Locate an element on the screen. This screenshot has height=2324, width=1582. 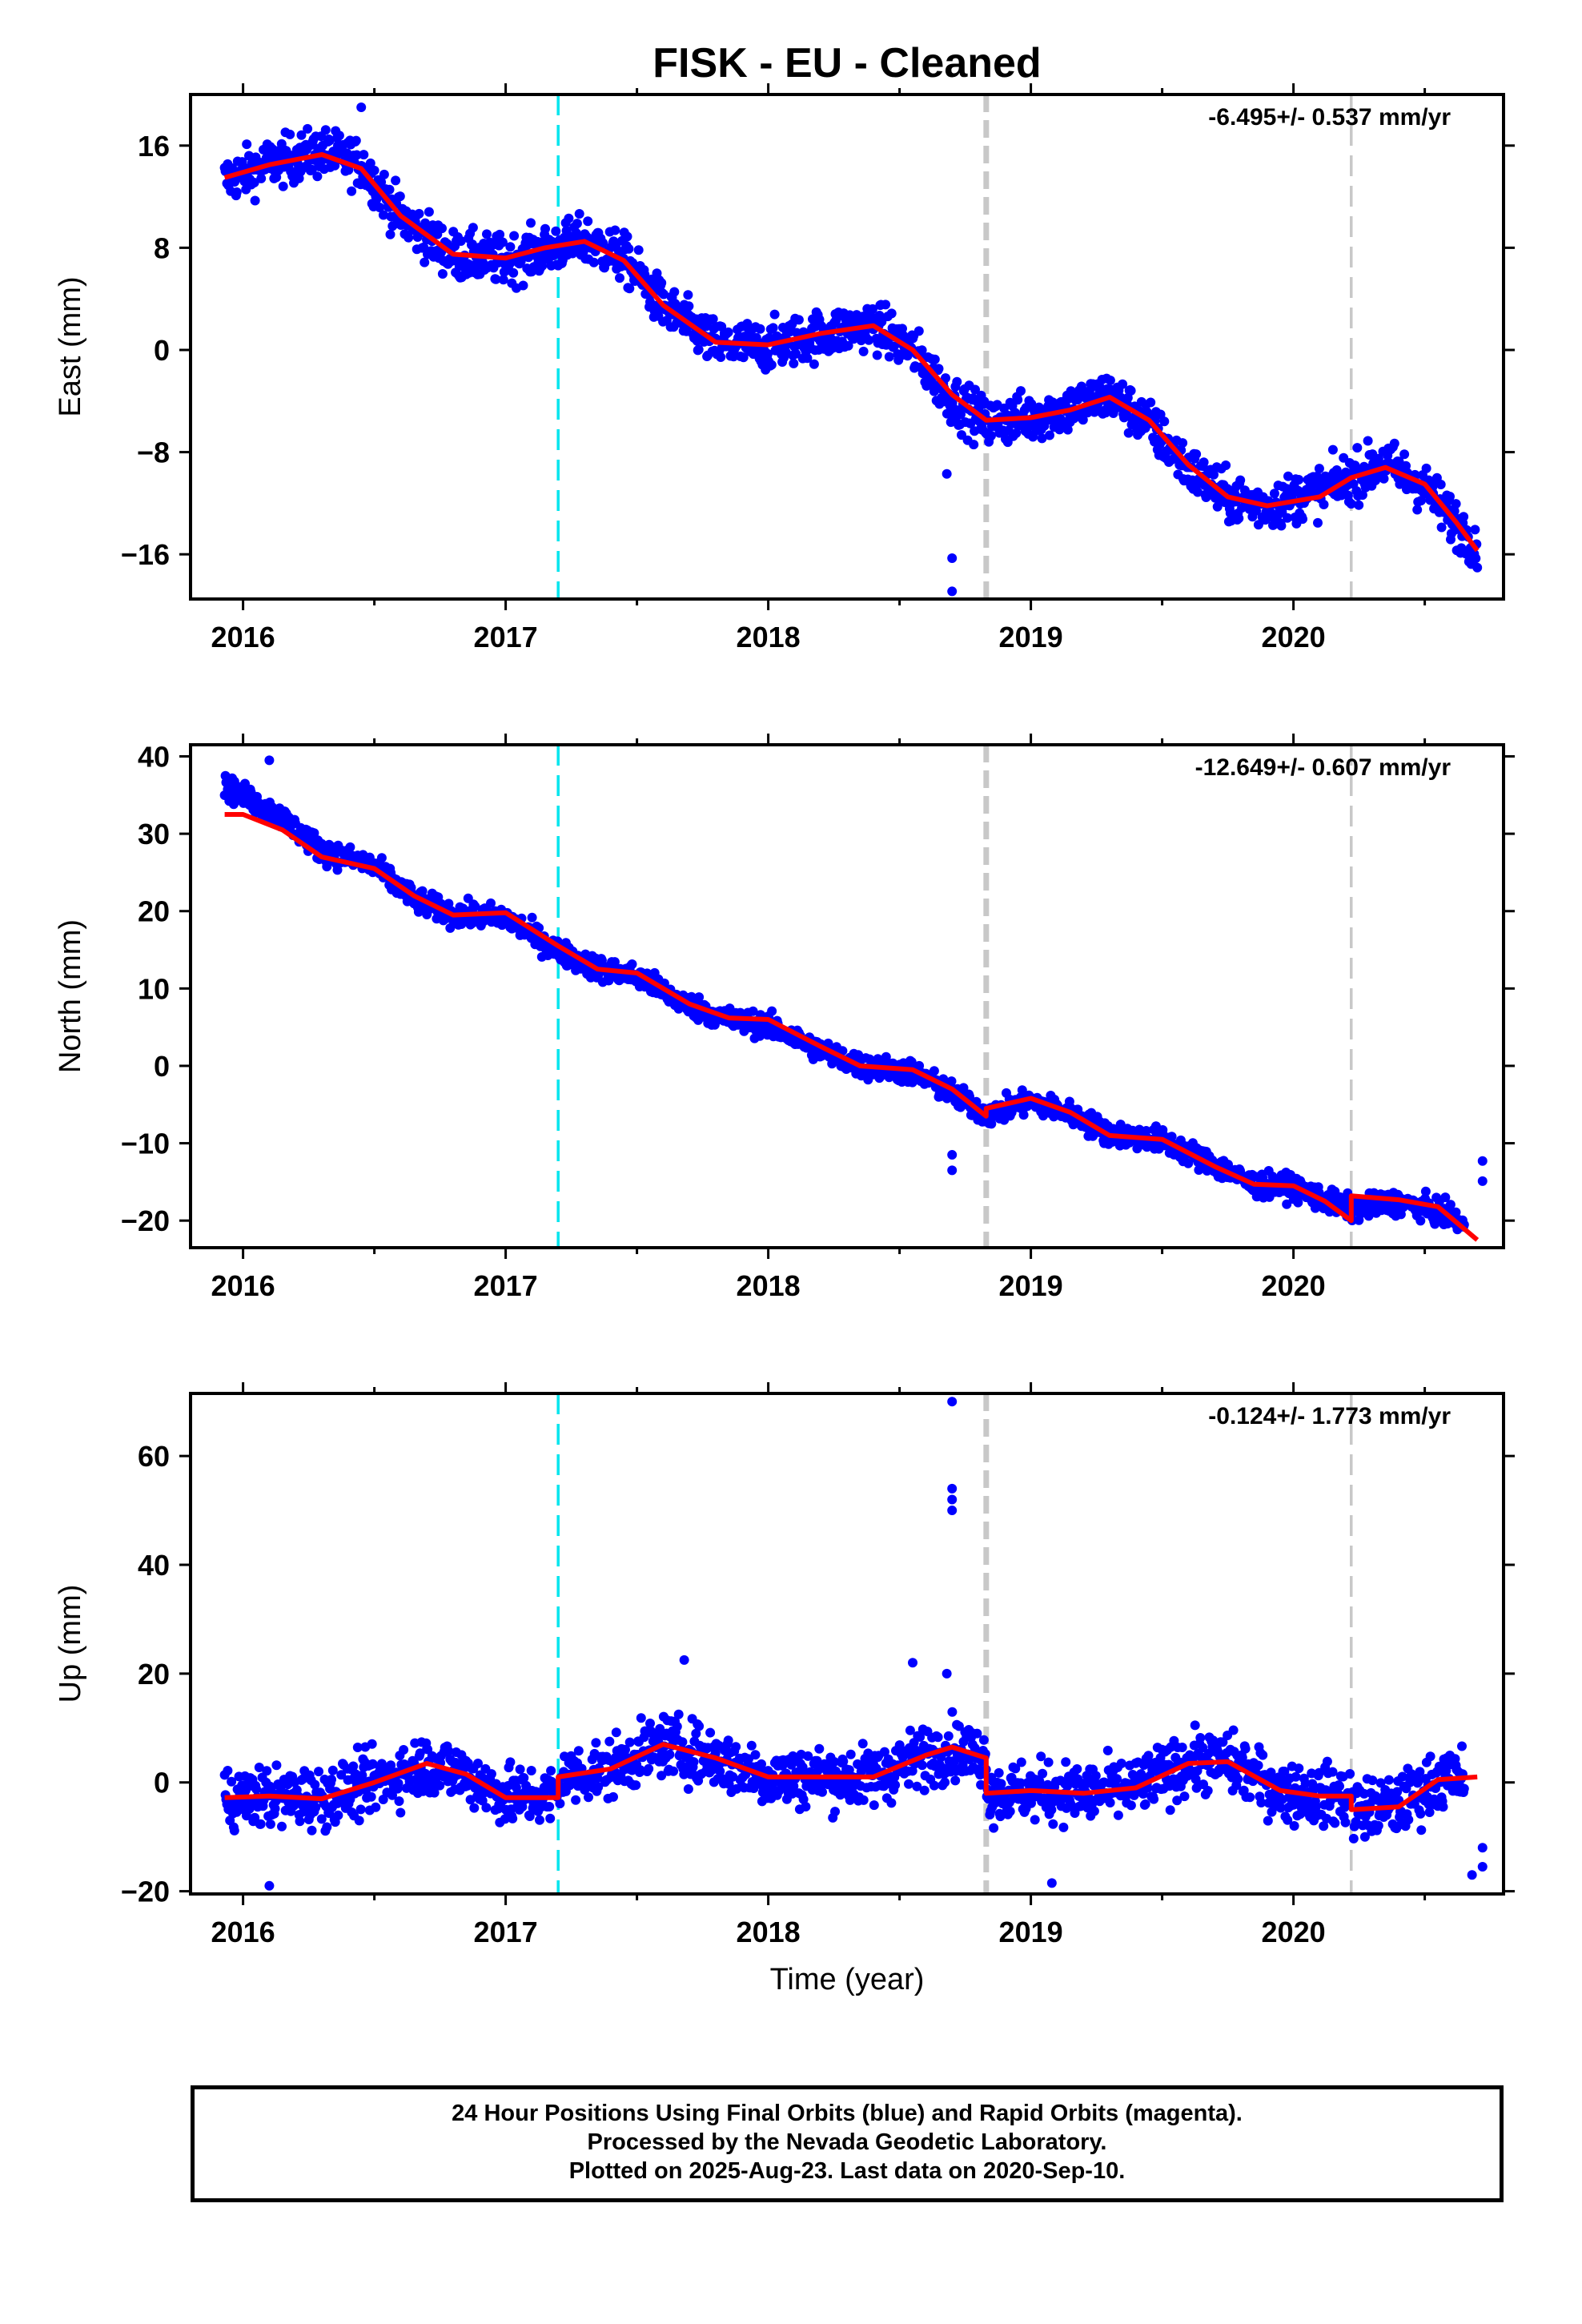
y-axis-label: North (mm) is located at coordinates (70, 996).